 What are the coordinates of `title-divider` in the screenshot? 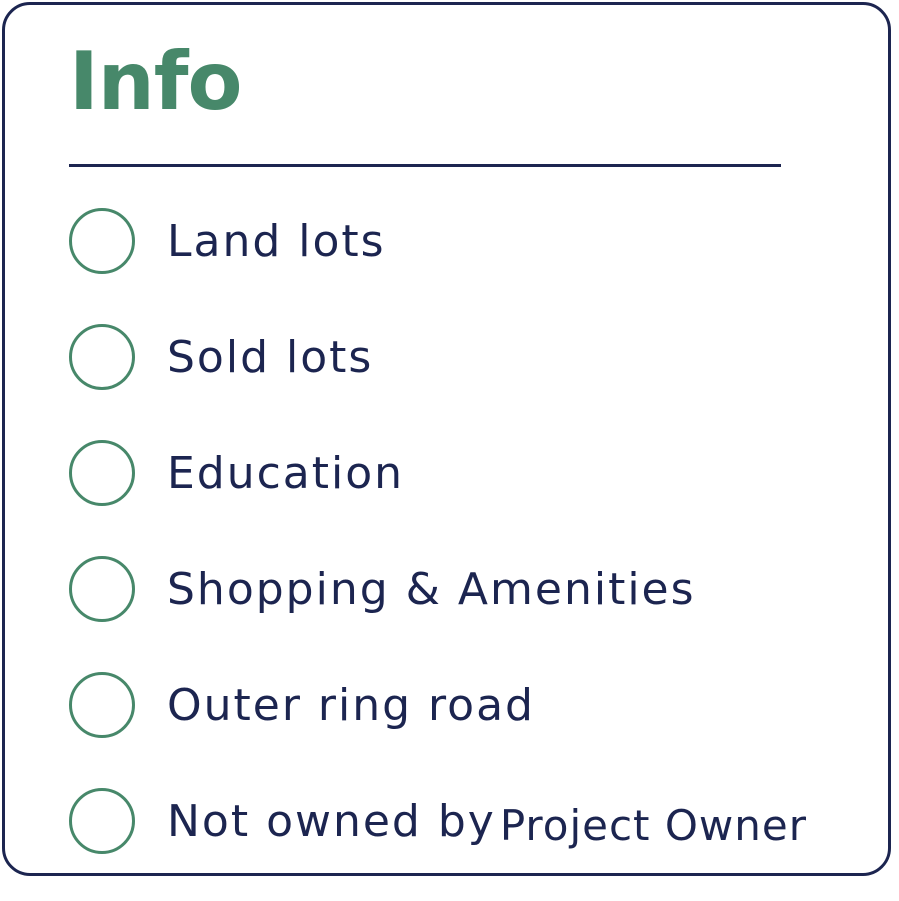 It's located at (425, 165).